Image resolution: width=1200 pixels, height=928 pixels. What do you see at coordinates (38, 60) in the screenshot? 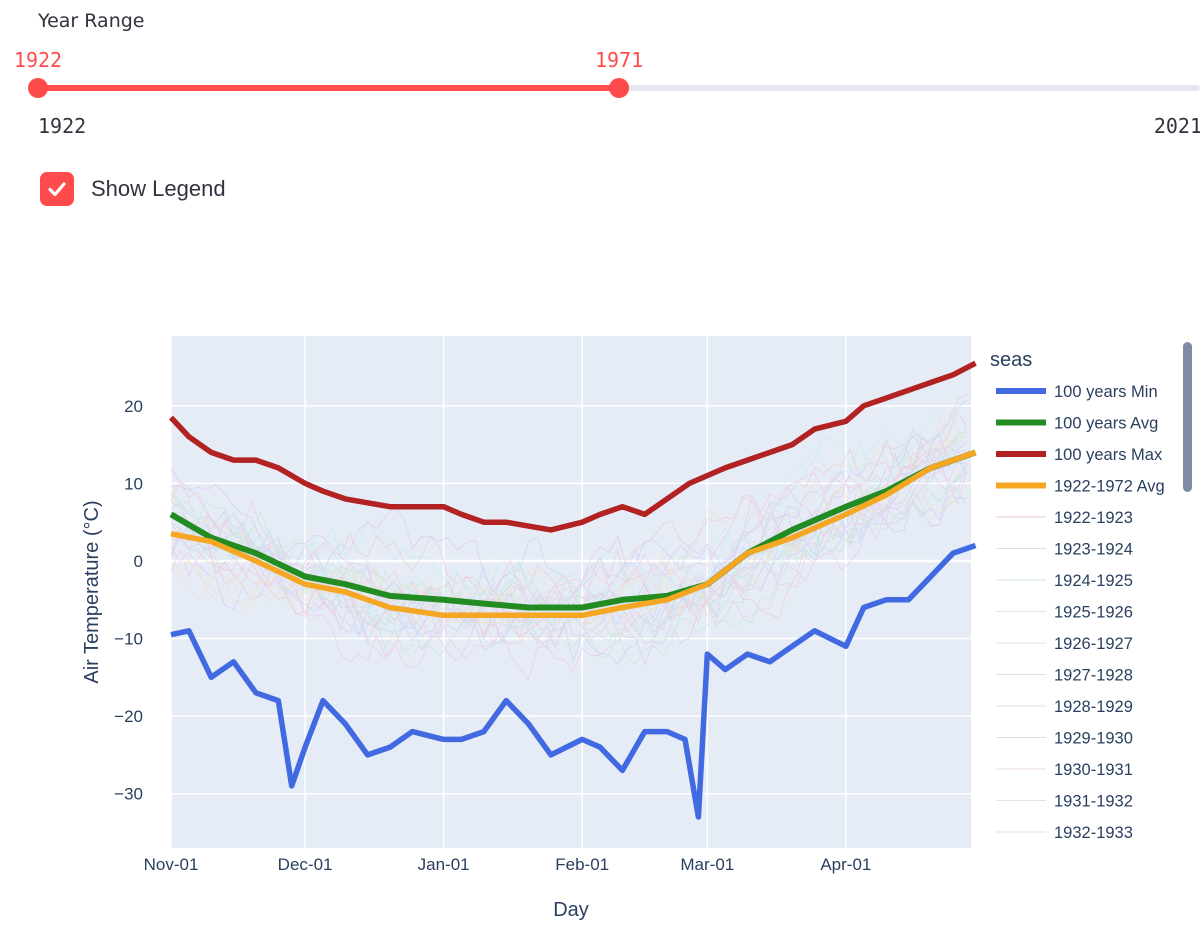
I see `slider-low-value: 1922` at bounding box center [38, 60].